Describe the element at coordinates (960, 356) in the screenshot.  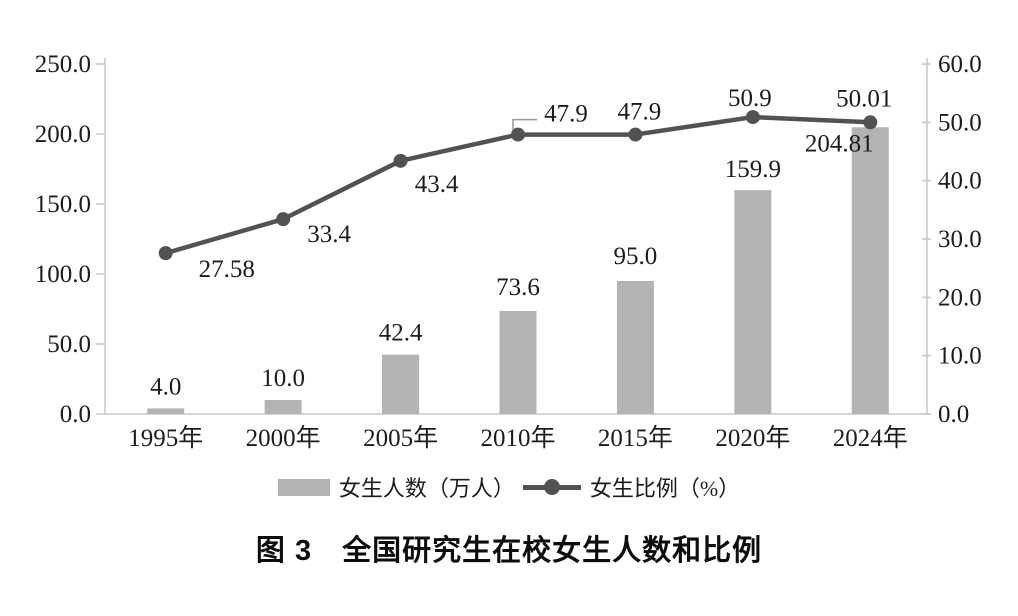
I see `right-axis-tick-label: 10.0` at that location.